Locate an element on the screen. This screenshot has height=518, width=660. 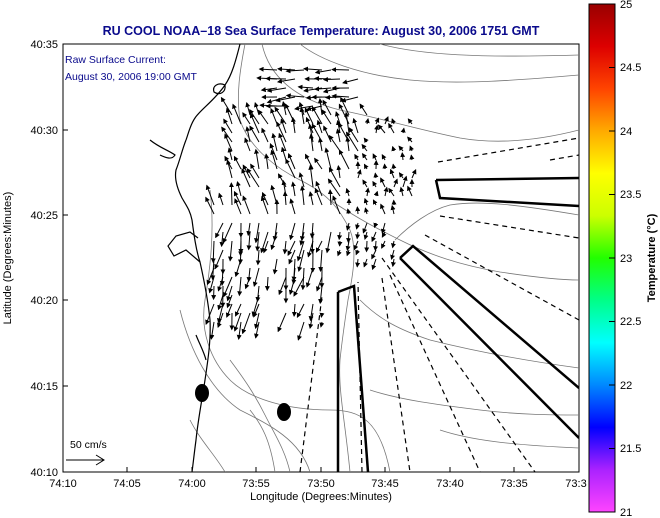
colorbar-label: Temperature (°C) is located at coordinates (652, 257).